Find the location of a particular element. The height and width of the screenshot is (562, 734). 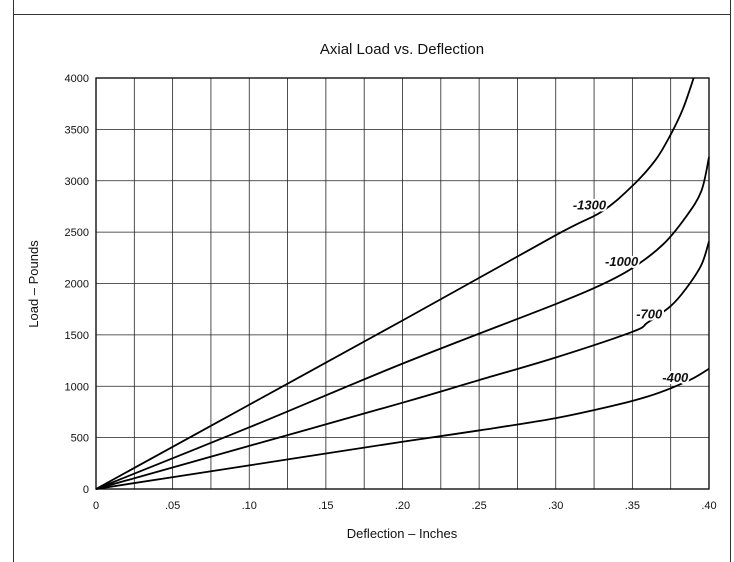

x-tick-label: .40 is located at coordinates (708, 506).